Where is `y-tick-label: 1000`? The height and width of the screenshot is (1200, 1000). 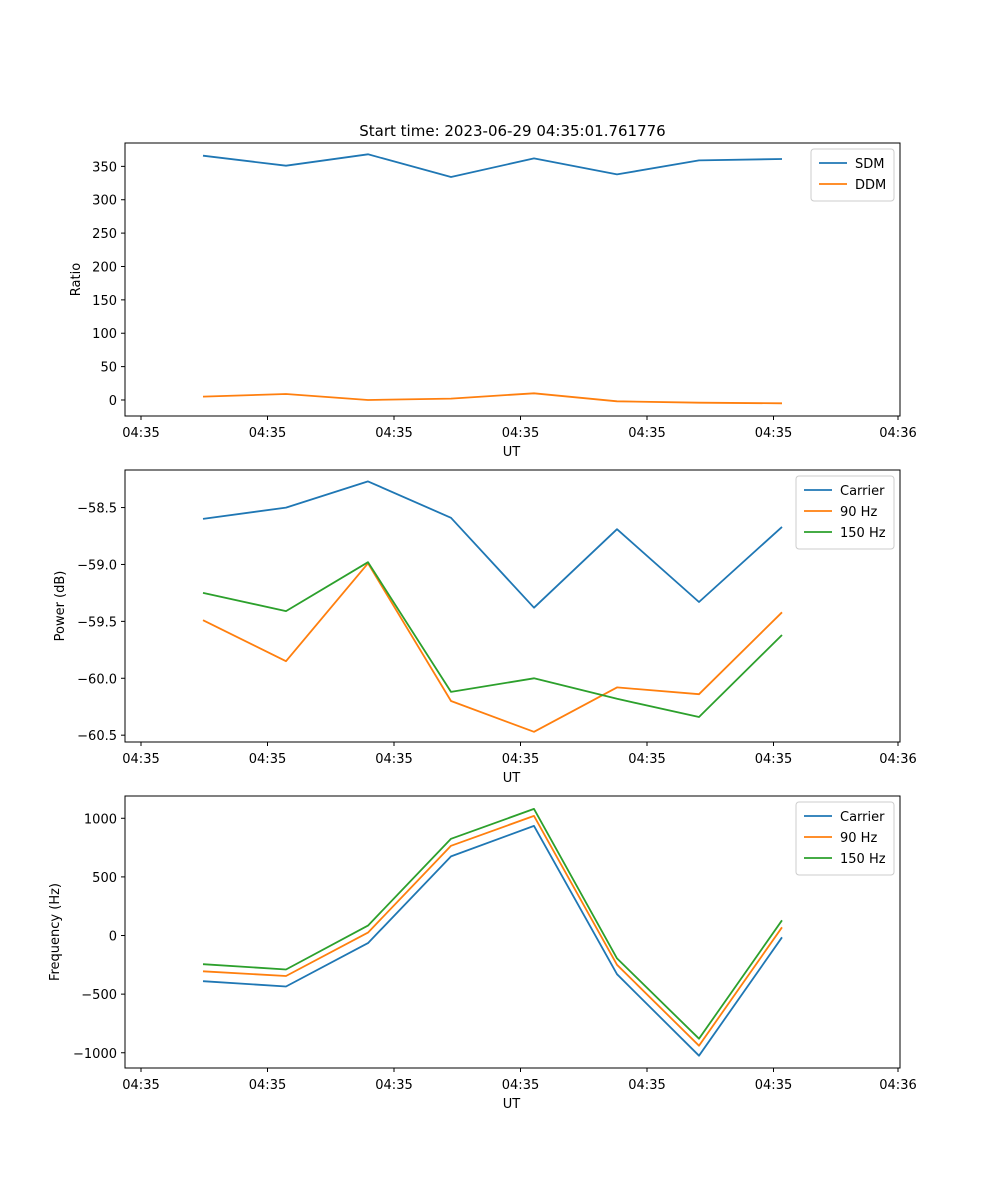 y-tick-label: 1000 is located at coordinates (100, 819).